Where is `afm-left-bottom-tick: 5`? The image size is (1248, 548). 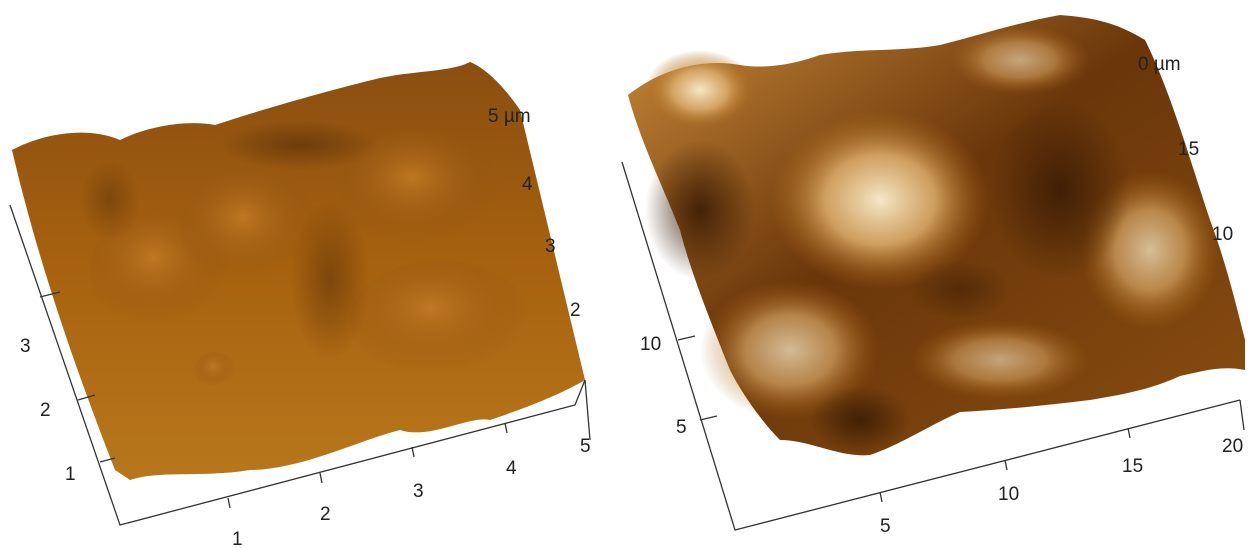 afm-left-bottom-tick: 5 is located at coordinates (585, 446).